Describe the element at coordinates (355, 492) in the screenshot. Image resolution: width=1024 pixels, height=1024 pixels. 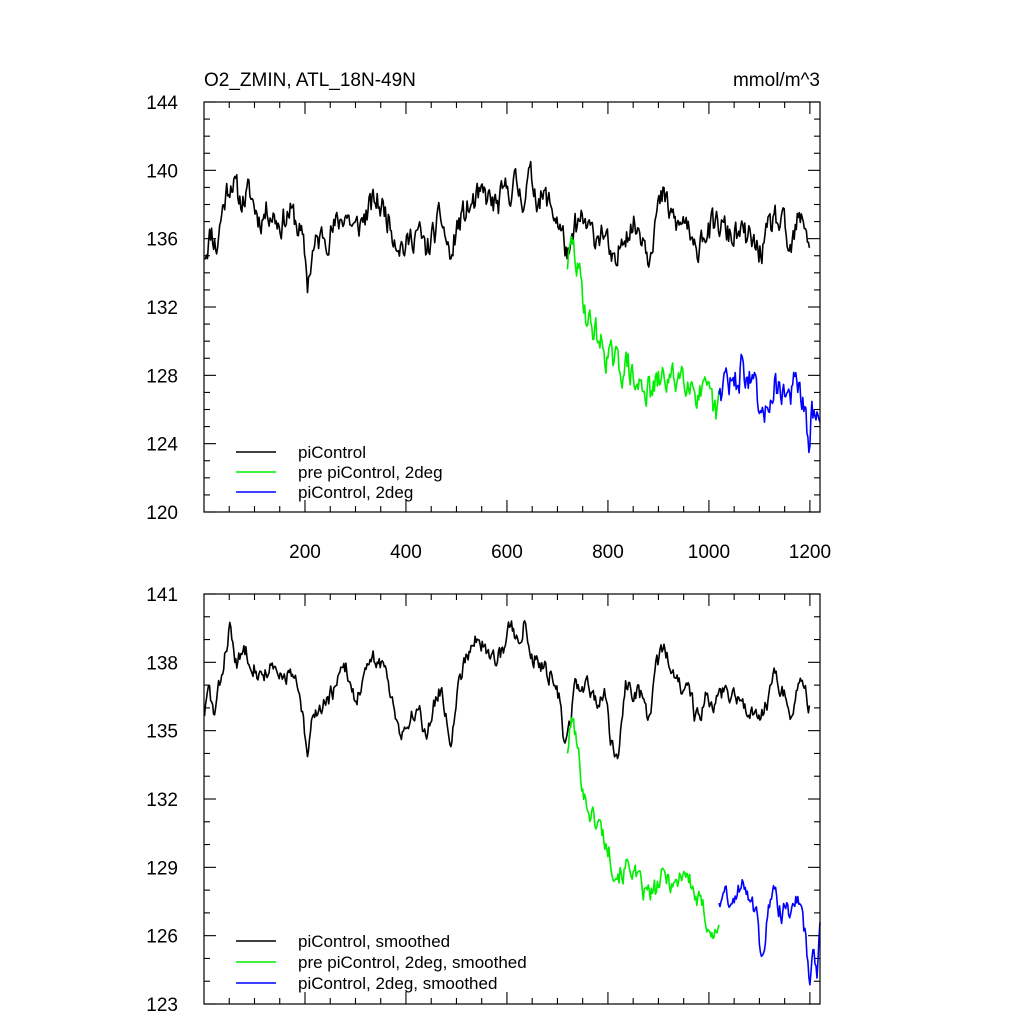
I see `legend-label-picontrol-2deg: piControl, 2deg` at that location.